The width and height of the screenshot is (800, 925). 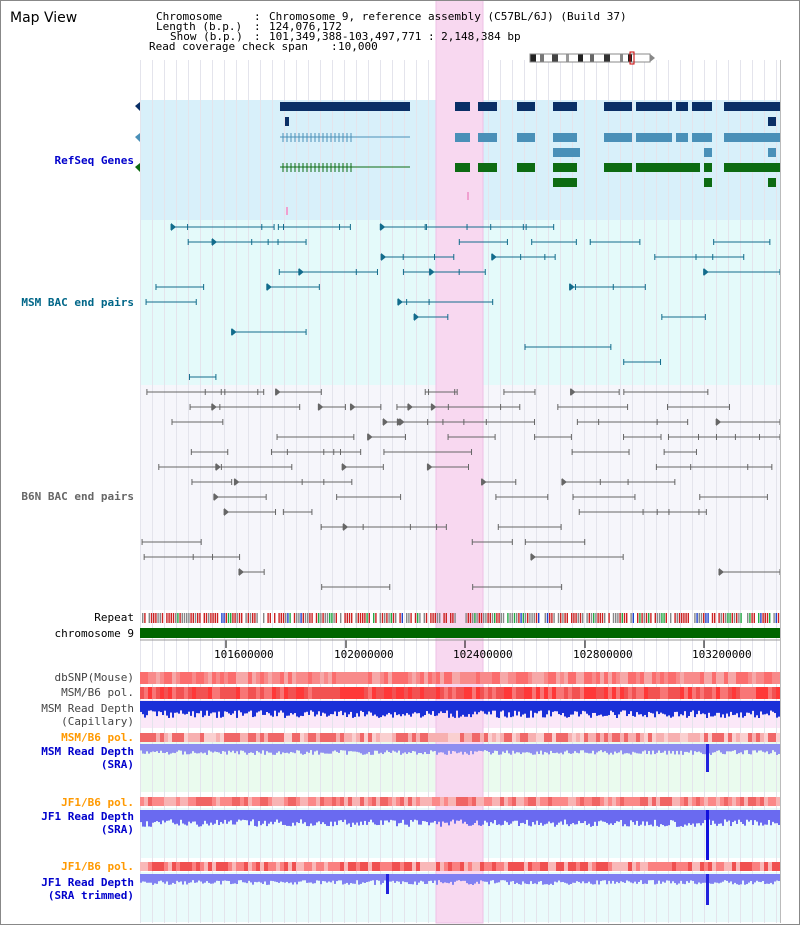 I want to click on track-label-refseq: RefSeq Genes, so click(x=94, y=160).